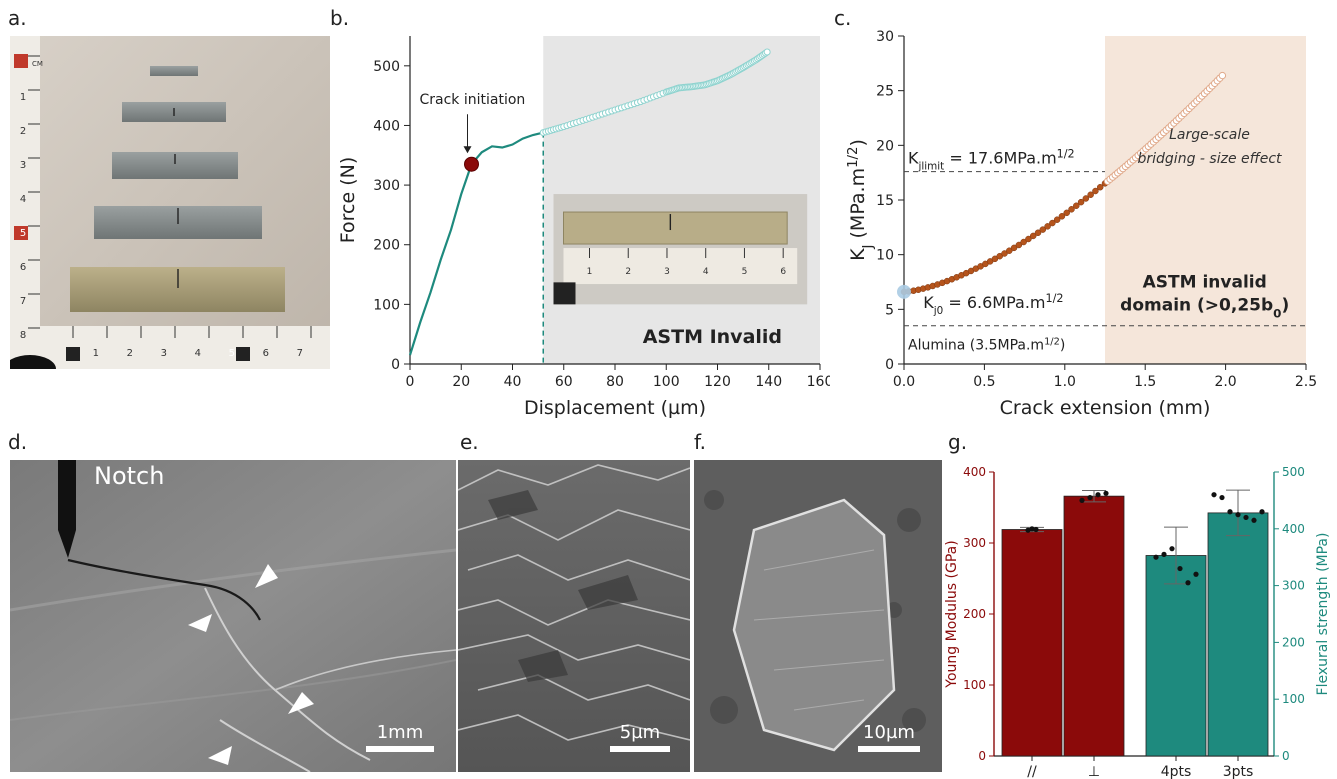  Describe the element at coordinates (1105, 408) in the screenshot. I see `x-axis-title-c: Crack extension (mm)` at that location.